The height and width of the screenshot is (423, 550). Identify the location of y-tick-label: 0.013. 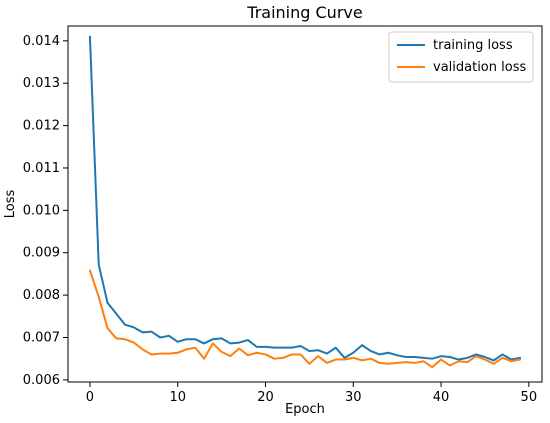
(41, 83).